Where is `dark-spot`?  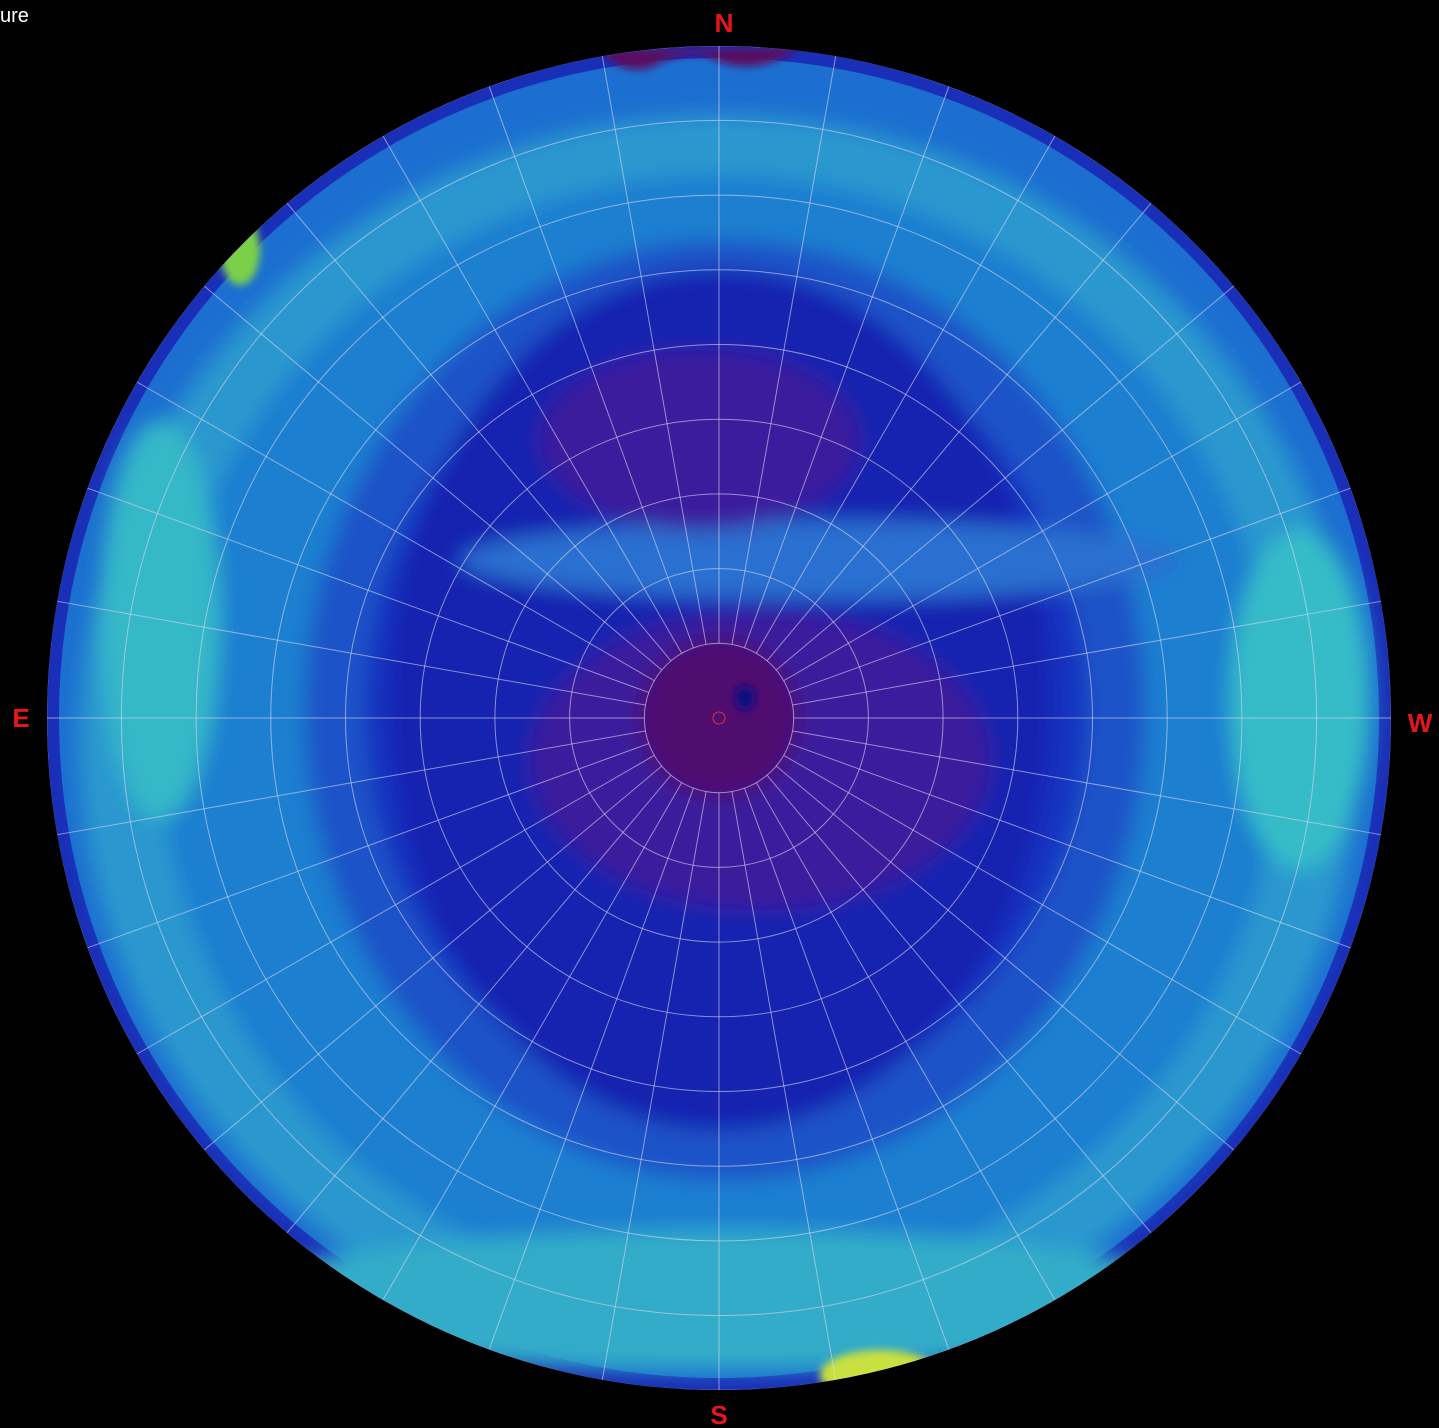 dark-spot is located at coordinates (745, 698).